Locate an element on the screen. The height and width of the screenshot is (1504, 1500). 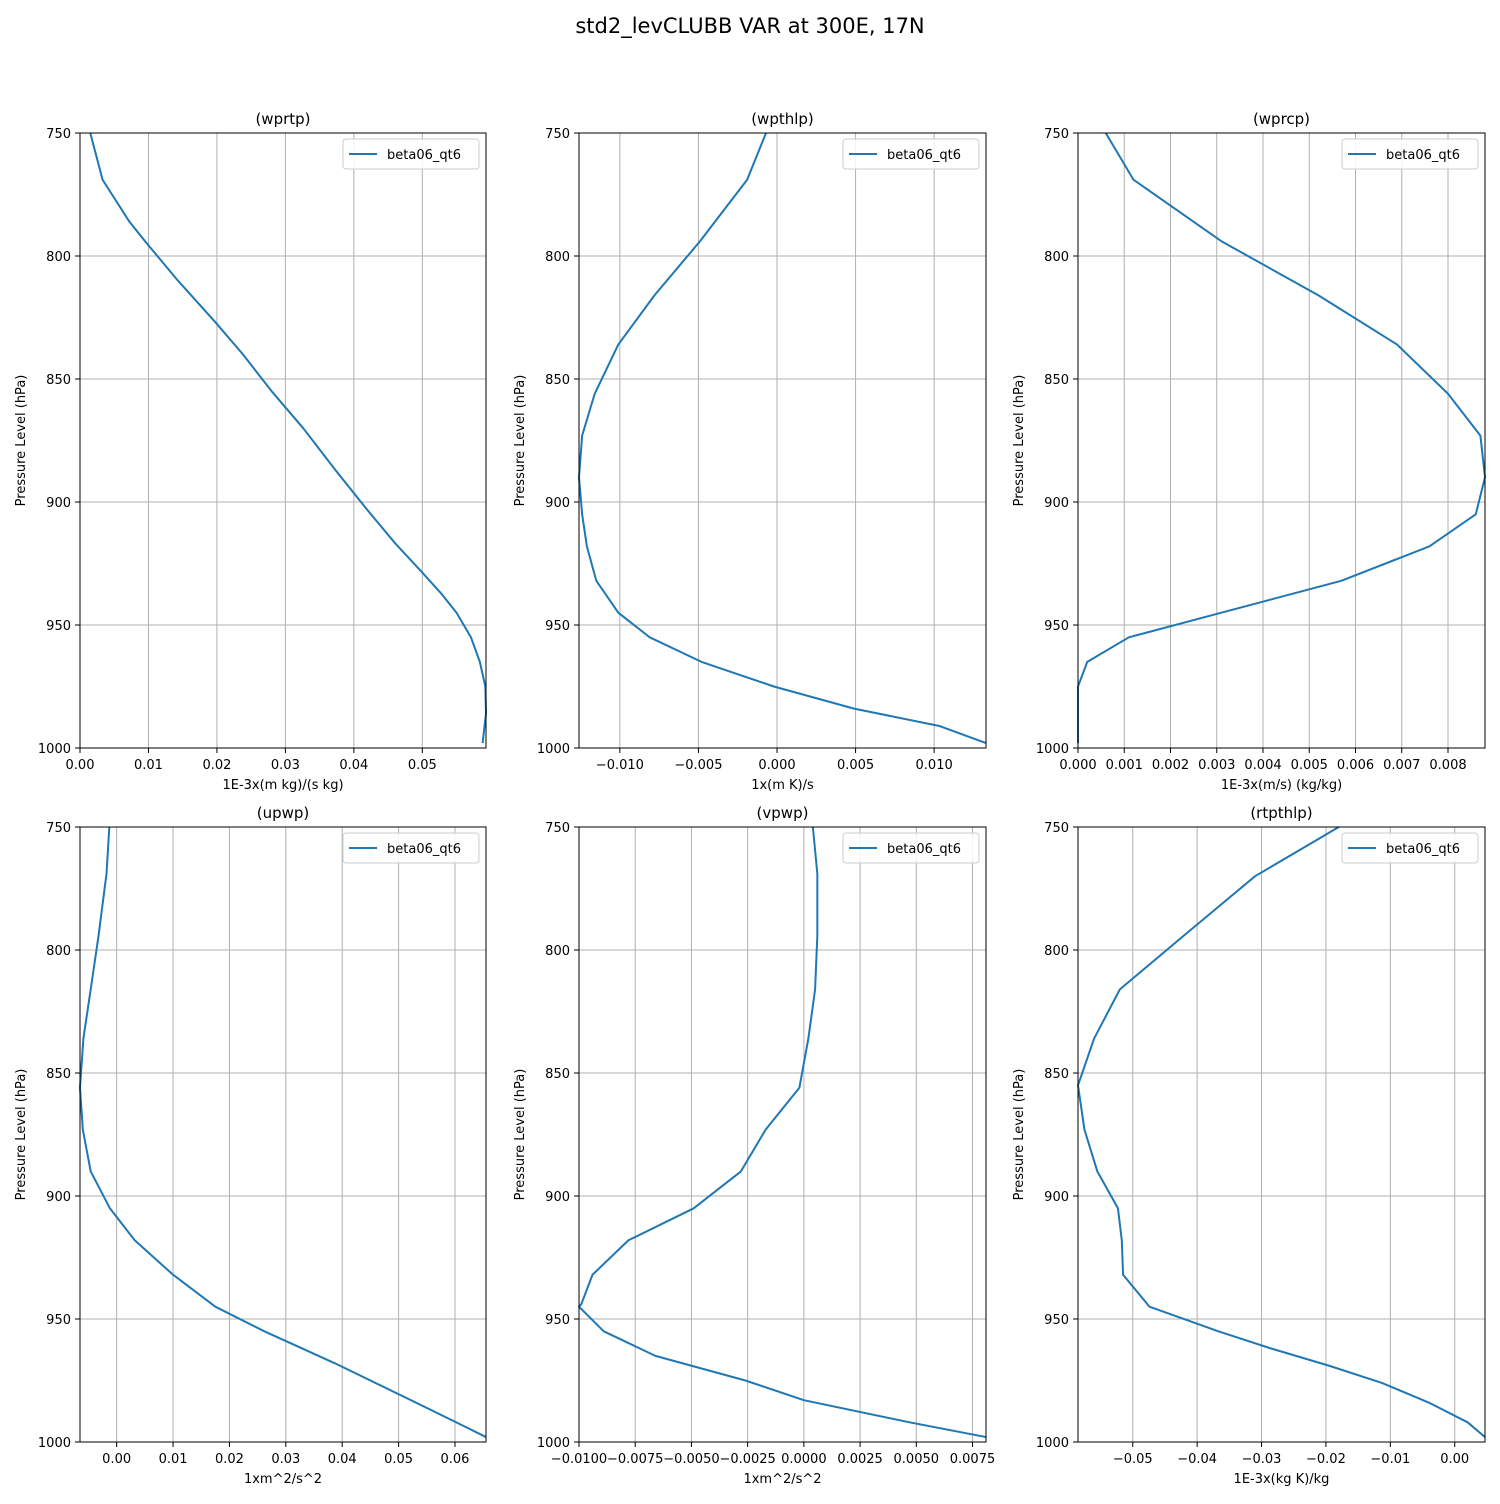
x-tick-label: 0.03 is located at coordinates (285, 1459).